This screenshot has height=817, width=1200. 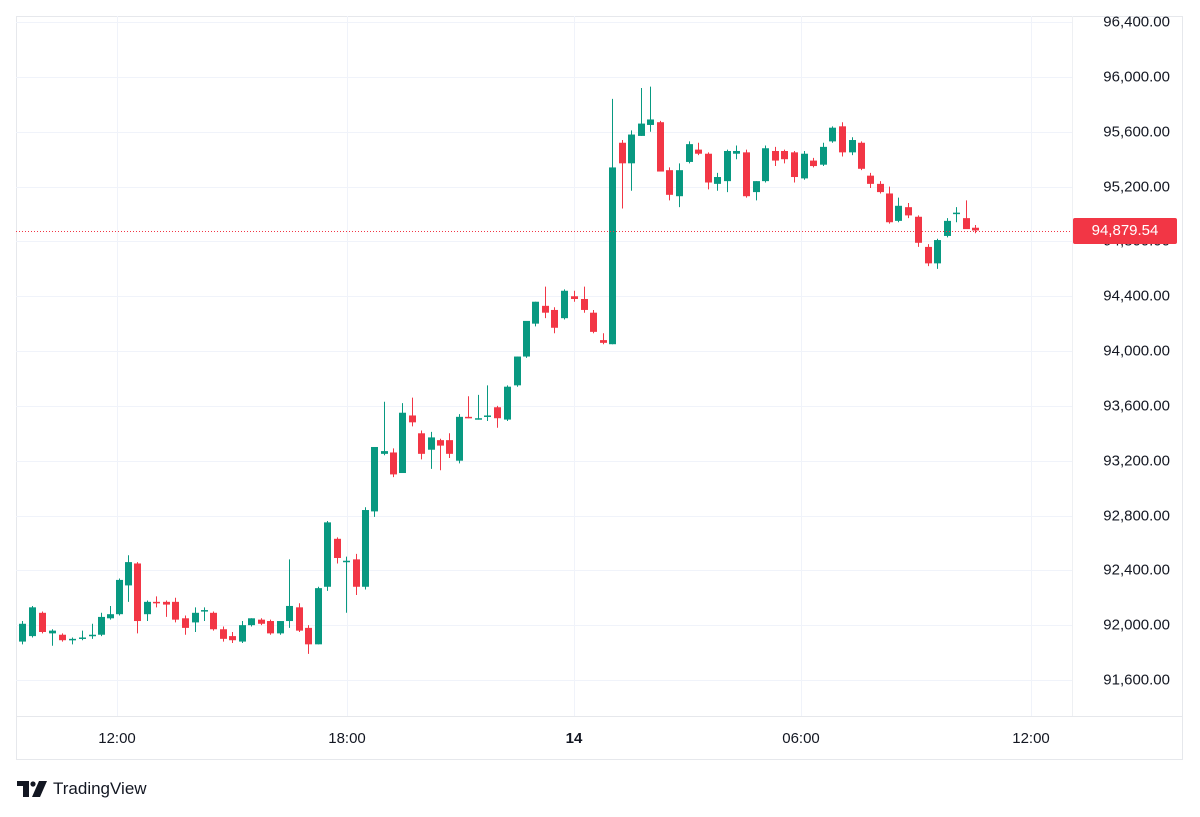 I want to click on tradingview-logo: TradingView, so click(x=82, y=789).